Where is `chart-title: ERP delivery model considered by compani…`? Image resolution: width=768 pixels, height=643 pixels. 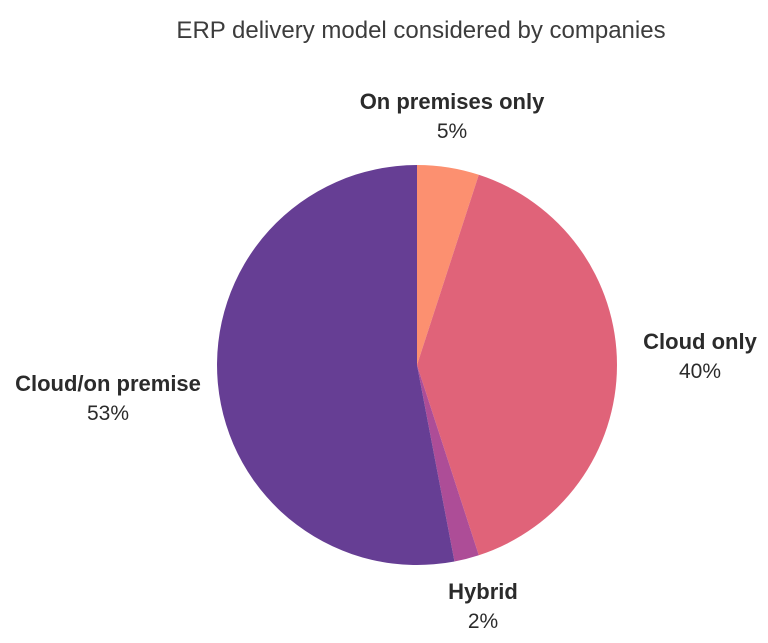 chart-title: ERP delivery model considered by compani… is located at coordinates (421, 30).